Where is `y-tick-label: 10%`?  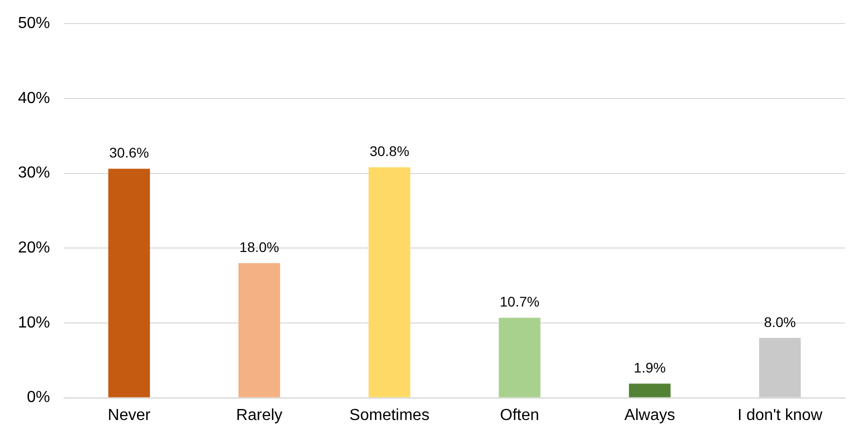 y-tick-label: 10% is located at coordinates (34, 323).